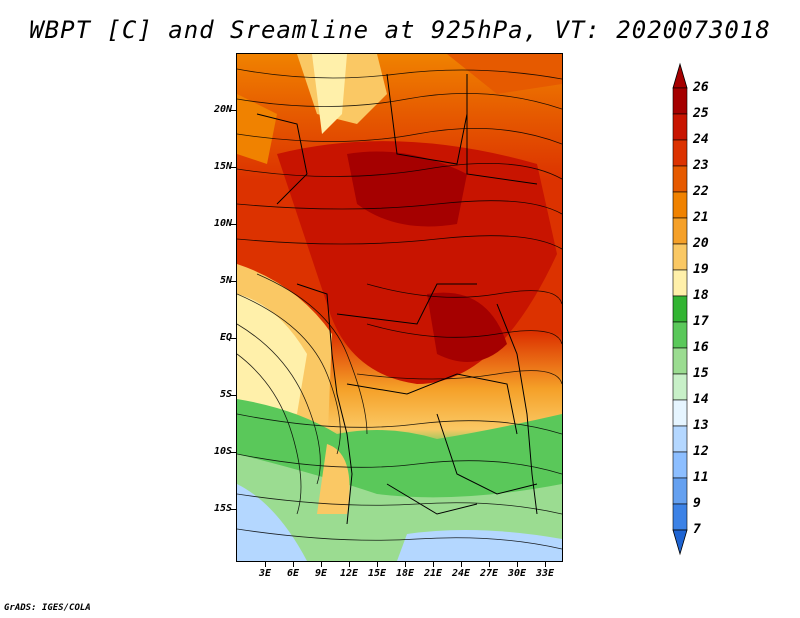 The image size is (800, 618). What do you see at coordinates (377, 564) in the screenshot?
I see `tick-15e` at bounding box center [377, 564].